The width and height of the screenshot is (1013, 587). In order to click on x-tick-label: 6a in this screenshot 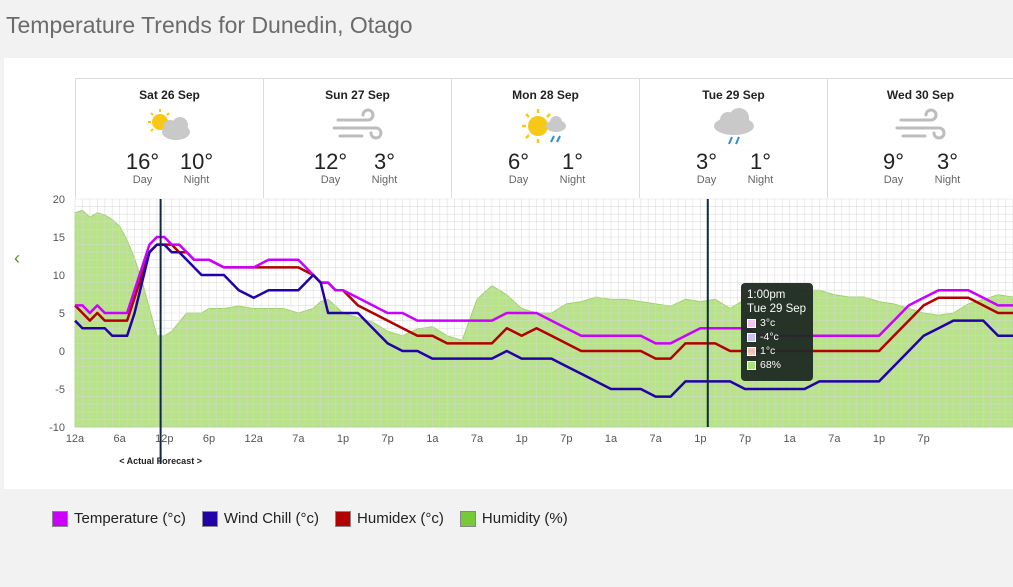, I will do `click(120, 439)`.